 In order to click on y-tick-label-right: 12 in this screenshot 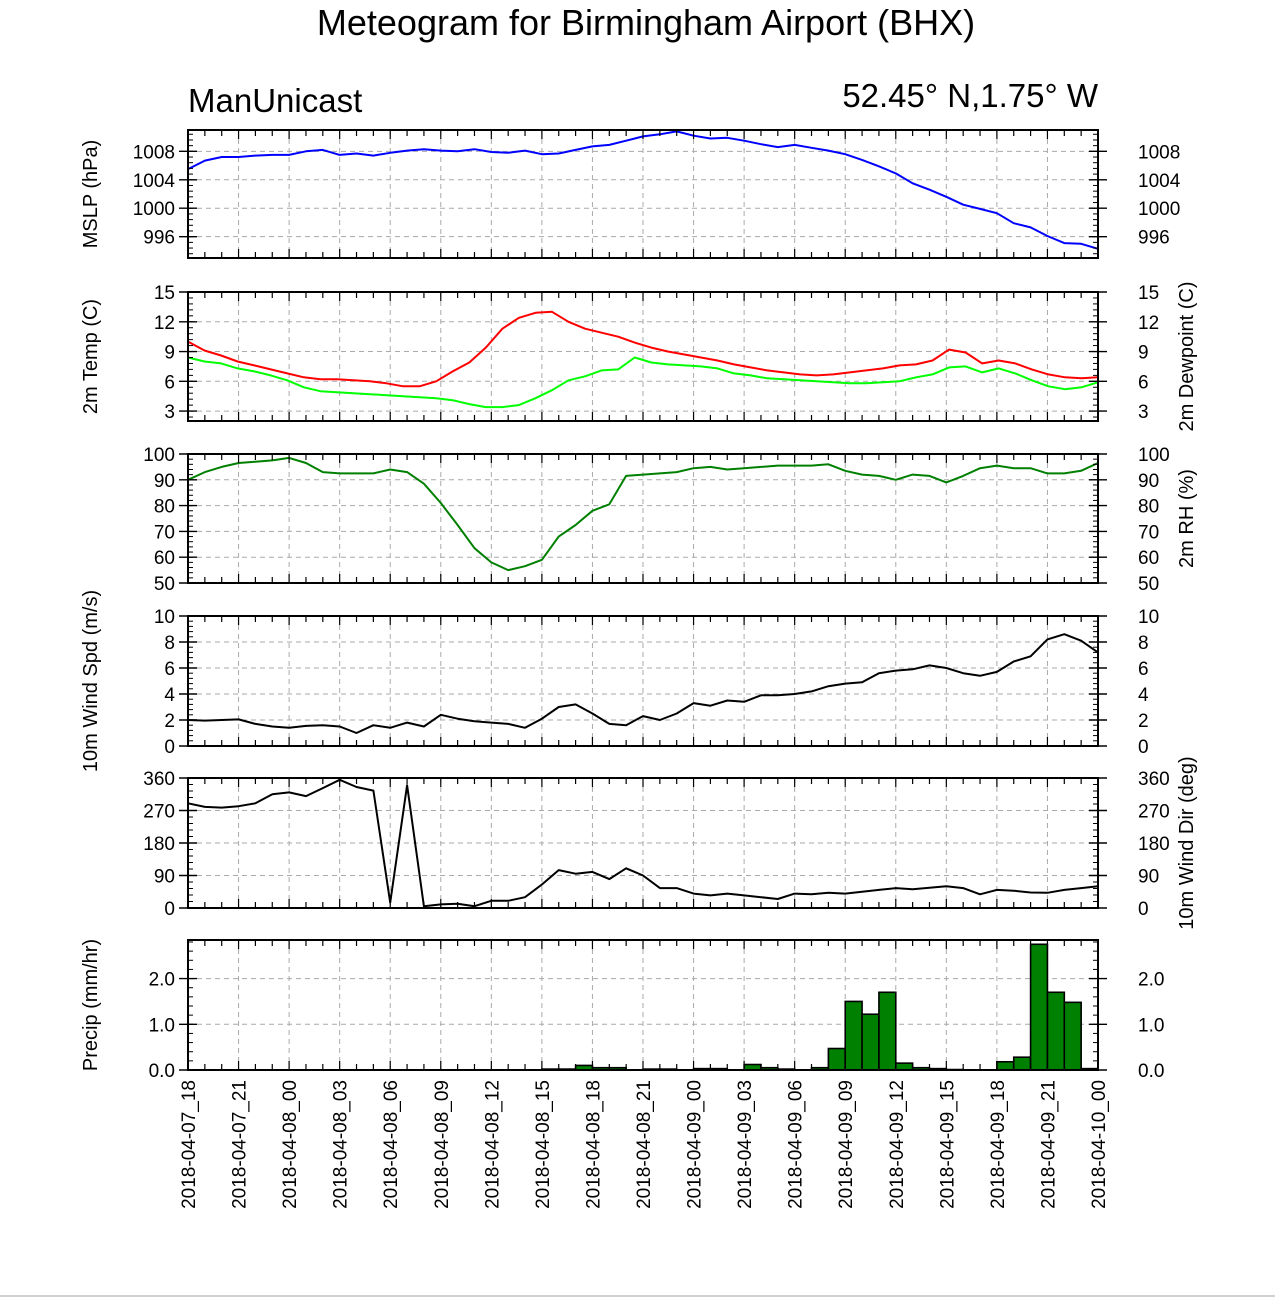, I will do `click(1148, 323)`.